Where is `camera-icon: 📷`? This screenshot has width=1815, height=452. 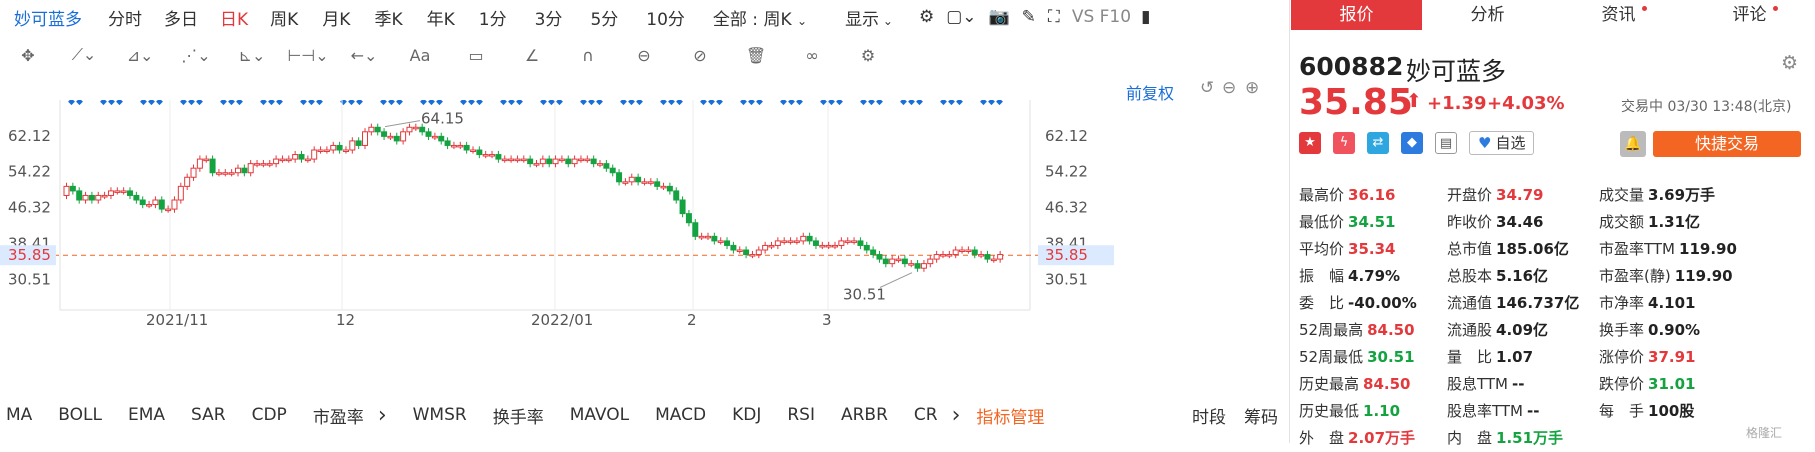 camera-icon: 📷 is located at coordinates (999, 17).